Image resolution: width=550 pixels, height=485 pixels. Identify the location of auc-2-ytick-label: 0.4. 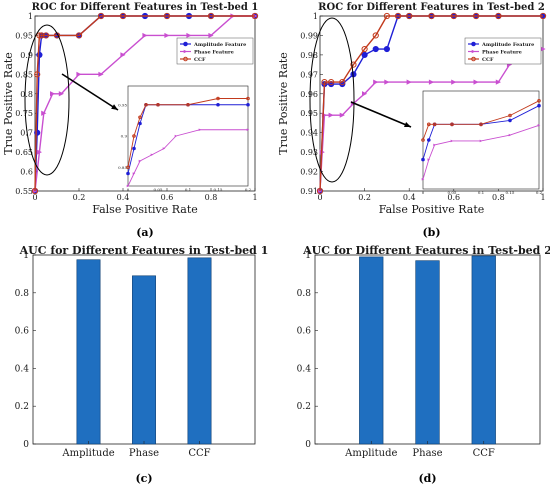
(304, 369).